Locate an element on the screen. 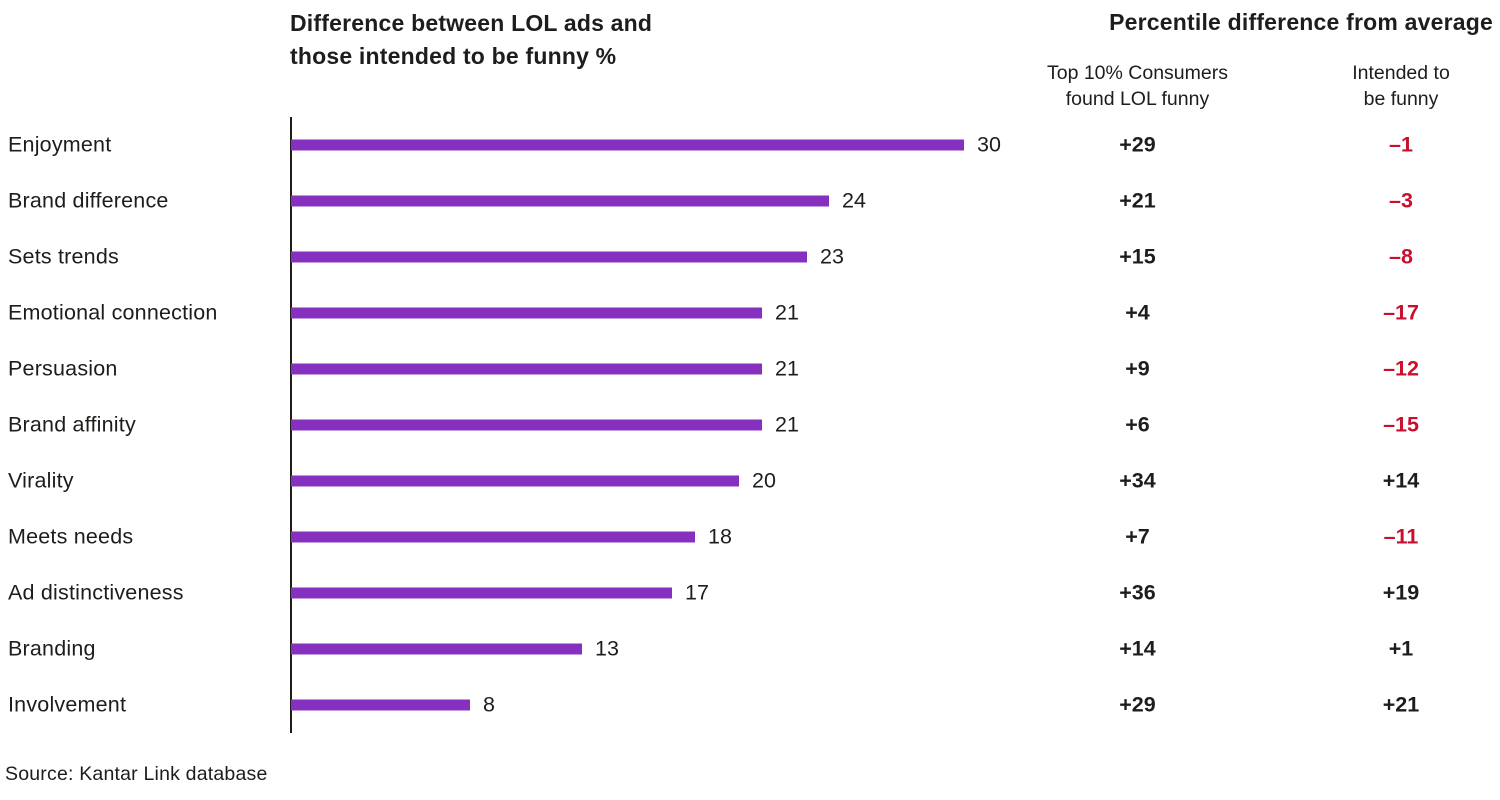 Image resolution: width=1500 pixels, height=800 pixels. bar-group: 24 is located at coordinates (578, 201).